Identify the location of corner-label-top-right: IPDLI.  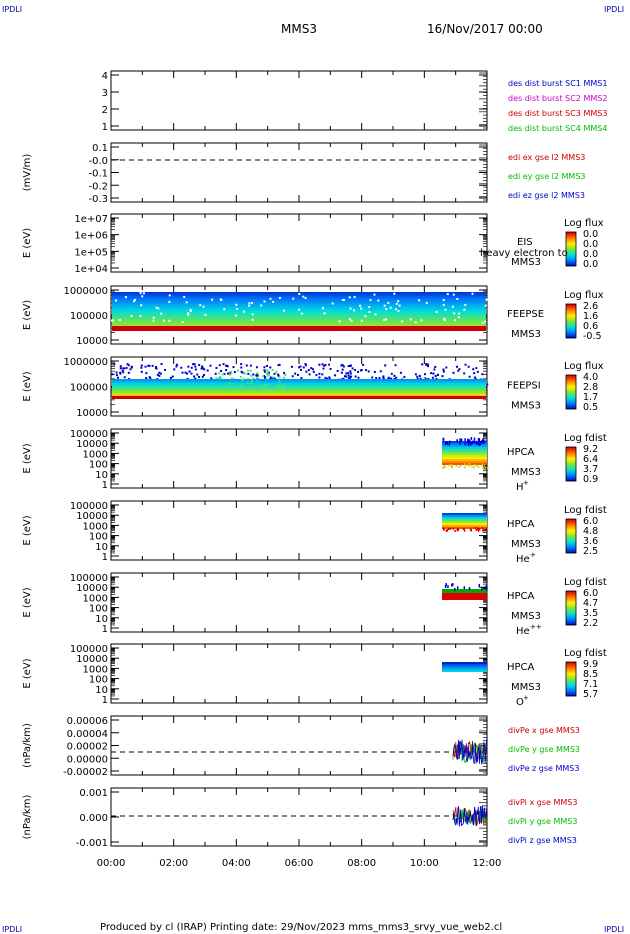
(614, 9).